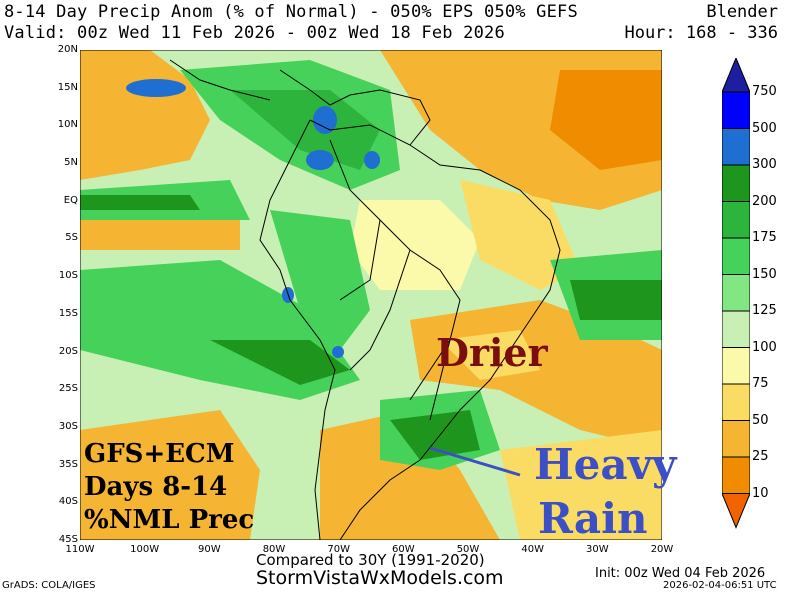 This screenshot has width=798, height=594. I want to click on grads-credit: GrADS: COLA/IGES, so click(49, 585).